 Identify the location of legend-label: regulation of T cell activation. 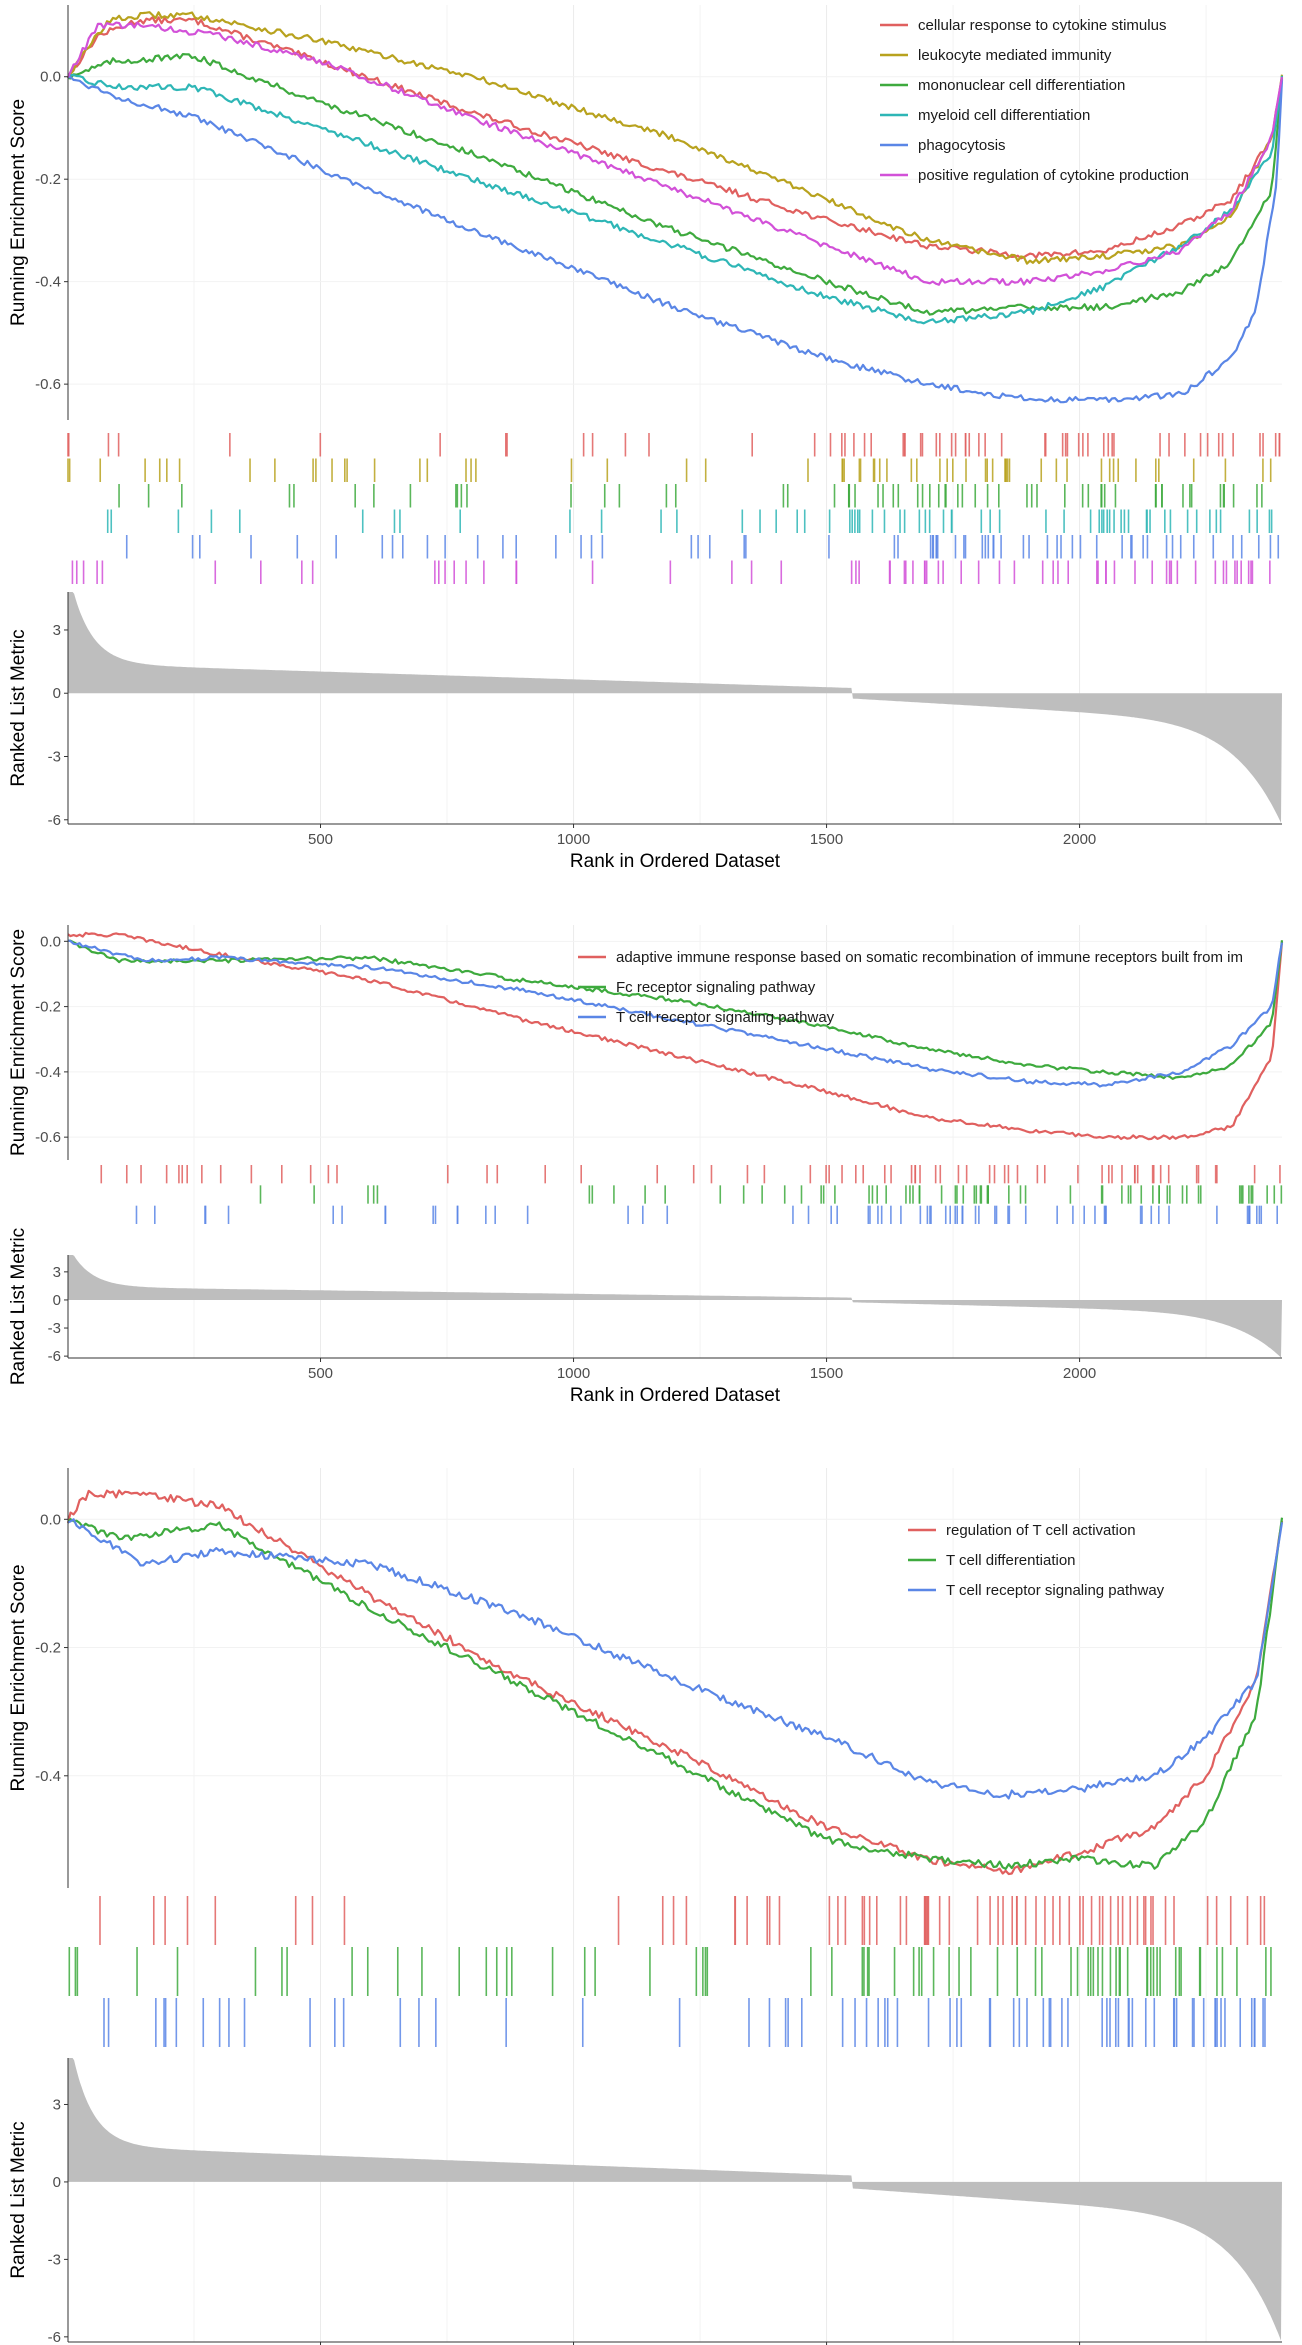
(1041, 1530).